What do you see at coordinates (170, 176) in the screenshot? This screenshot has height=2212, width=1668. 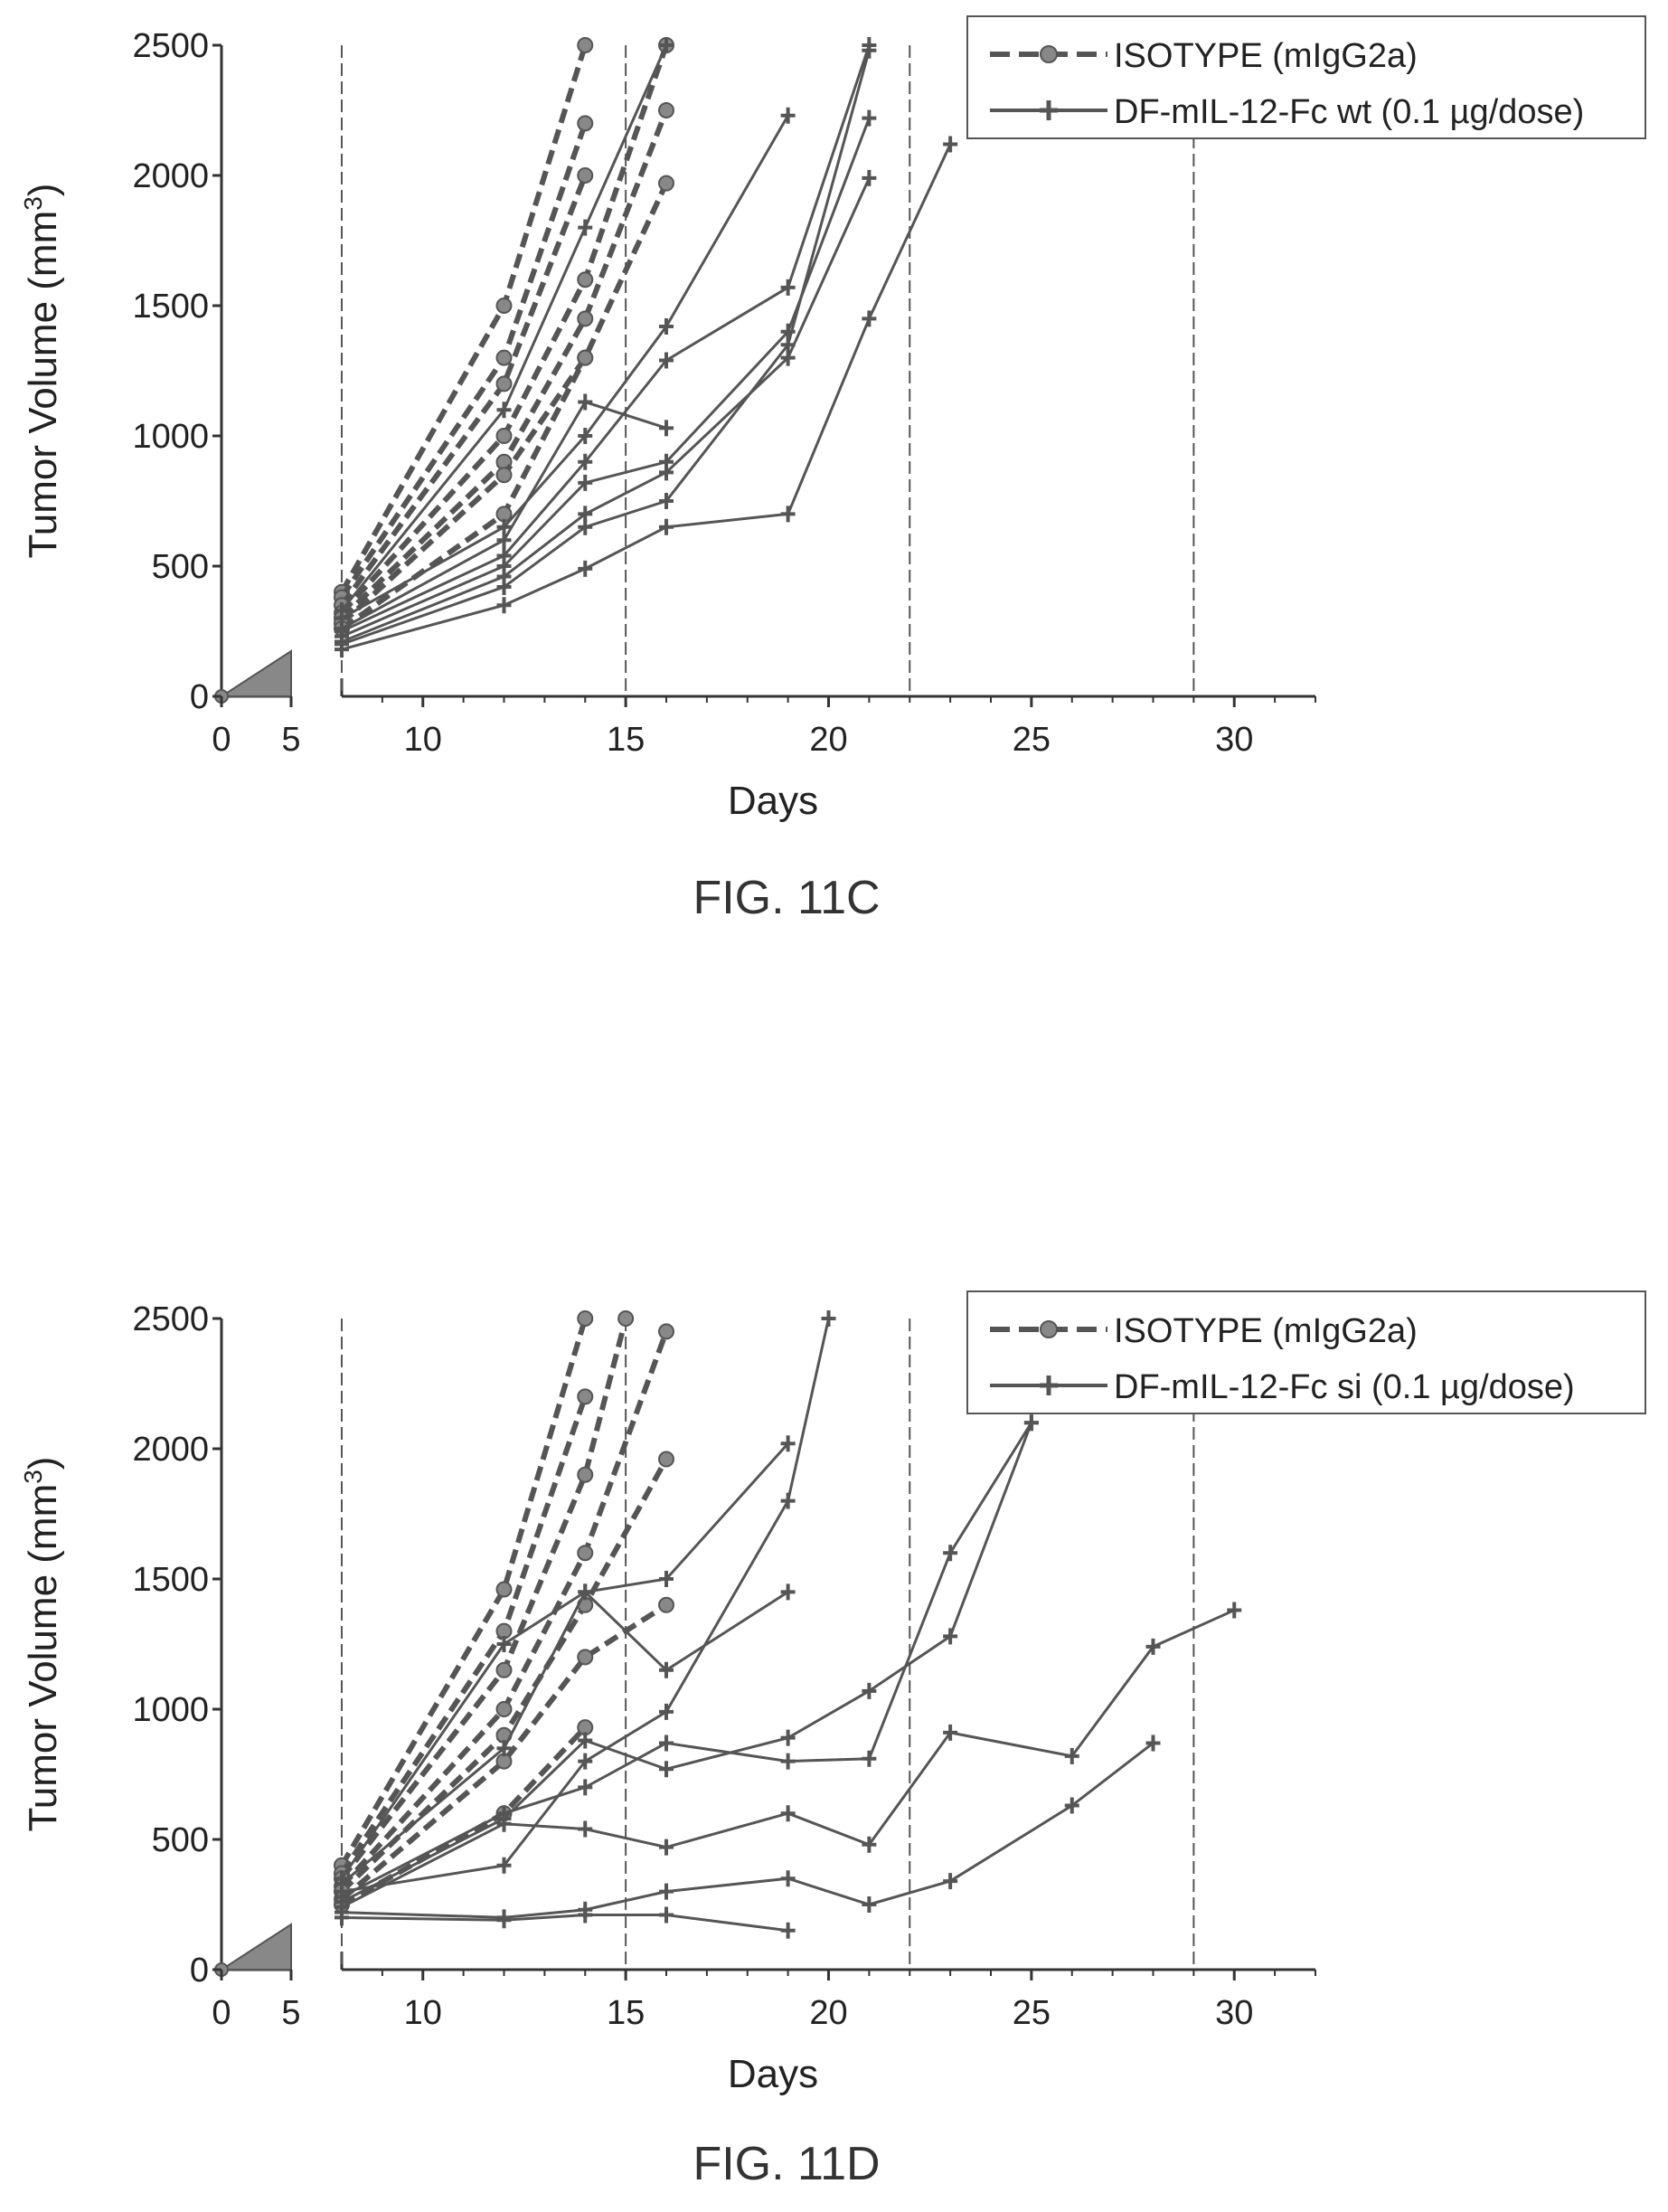 I see `y-tick-label: 2000` at bounding box center [170, 176].